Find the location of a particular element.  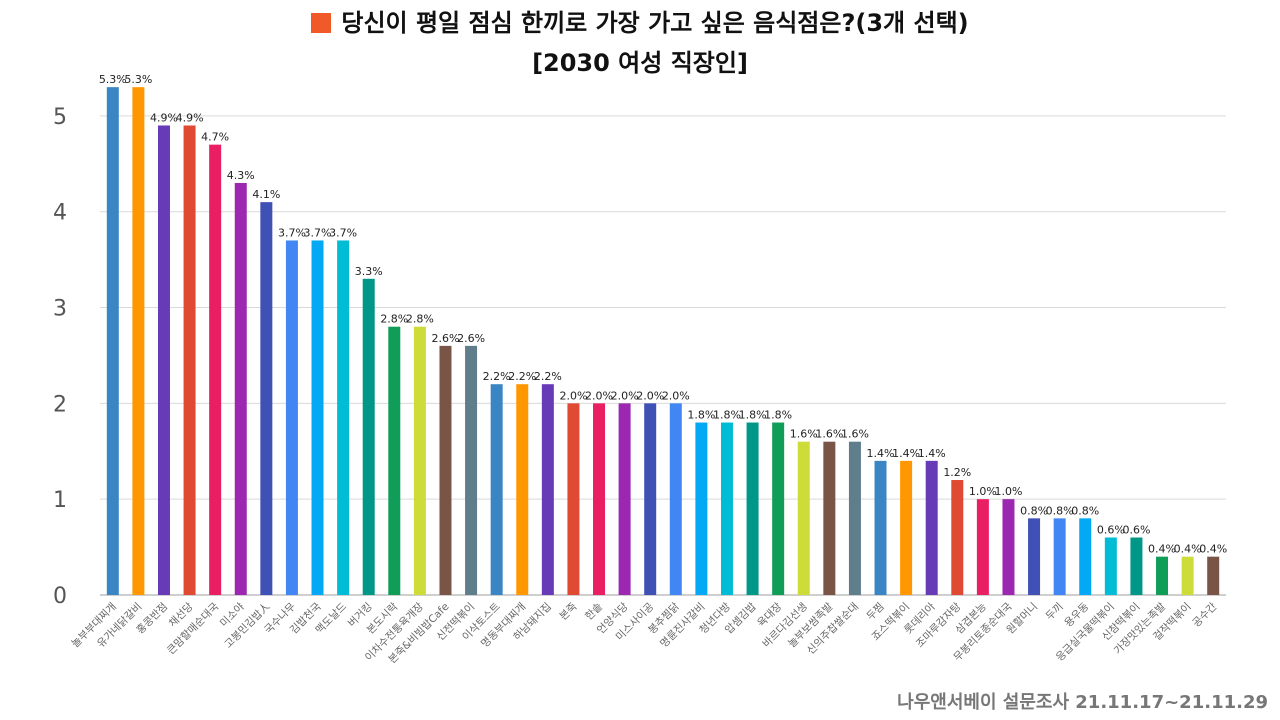

y-tick-label: 3 is located at coordinates (60, 309).